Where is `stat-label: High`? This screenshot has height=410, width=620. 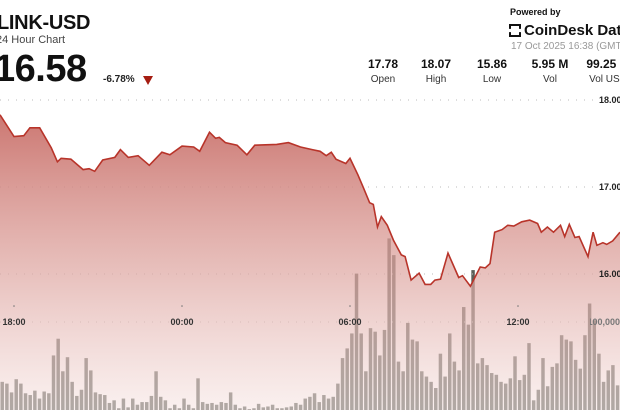 stat-label: High is located at coordinates (436, 79).